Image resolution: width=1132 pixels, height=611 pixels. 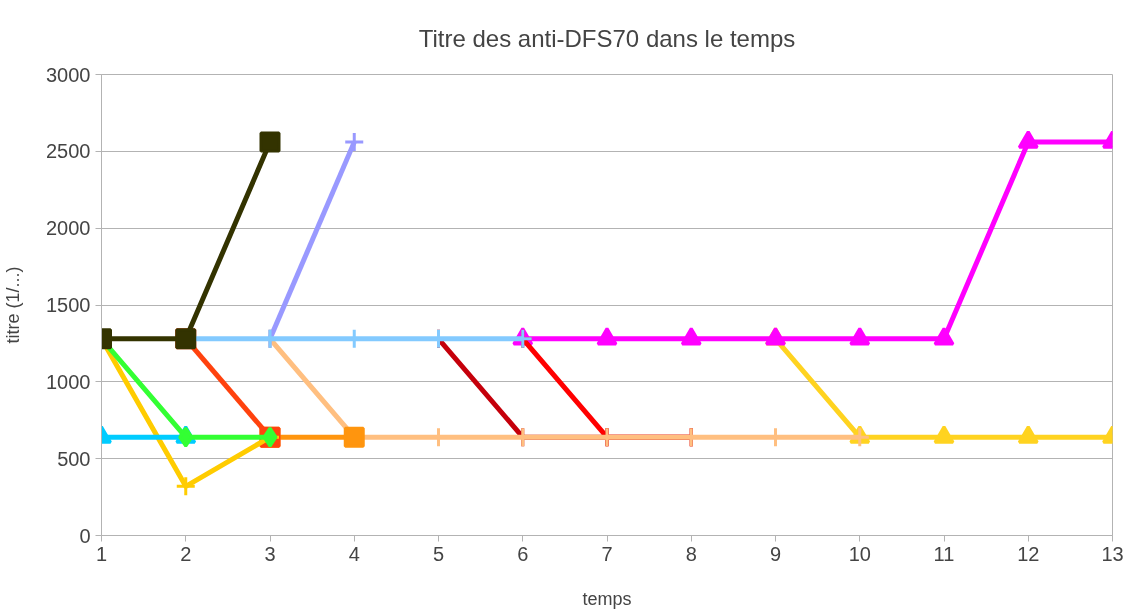 I want to click on x-tick-label: 5, so click(x=438, y=553).